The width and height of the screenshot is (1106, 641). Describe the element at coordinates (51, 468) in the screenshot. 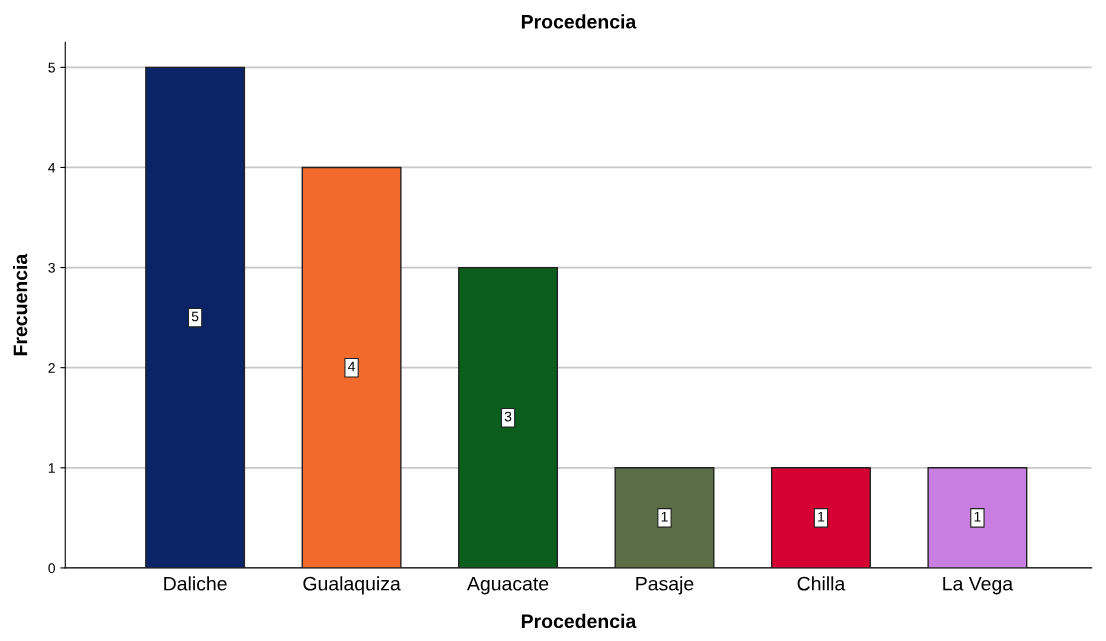

I see `y-tick-label: 1` at that location.